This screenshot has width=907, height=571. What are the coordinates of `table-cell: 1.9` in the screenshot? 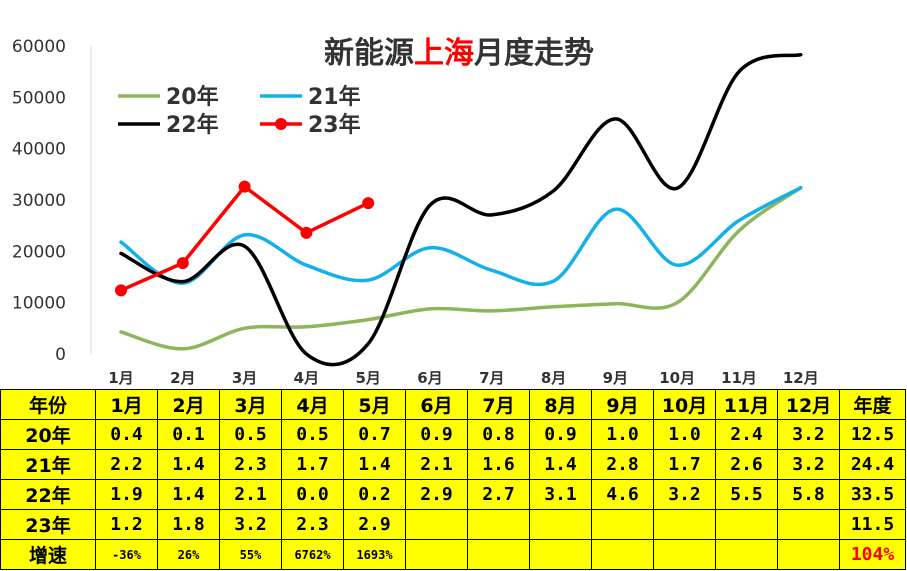 It's located at (126, 494).